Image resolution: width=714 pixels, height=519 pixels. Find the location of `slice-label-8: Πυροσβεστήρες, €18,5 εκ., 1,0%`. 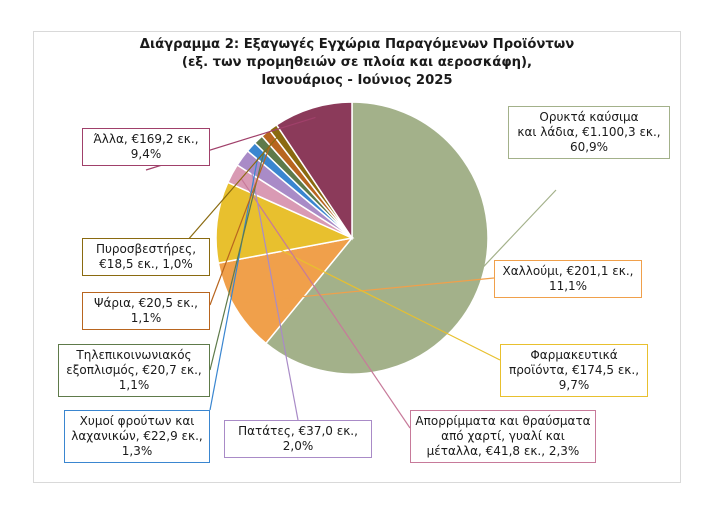

slice-label-8: Πυροσβεστήρες, €18,5 εκ., 1,0% is located at coordinates (146, 257).